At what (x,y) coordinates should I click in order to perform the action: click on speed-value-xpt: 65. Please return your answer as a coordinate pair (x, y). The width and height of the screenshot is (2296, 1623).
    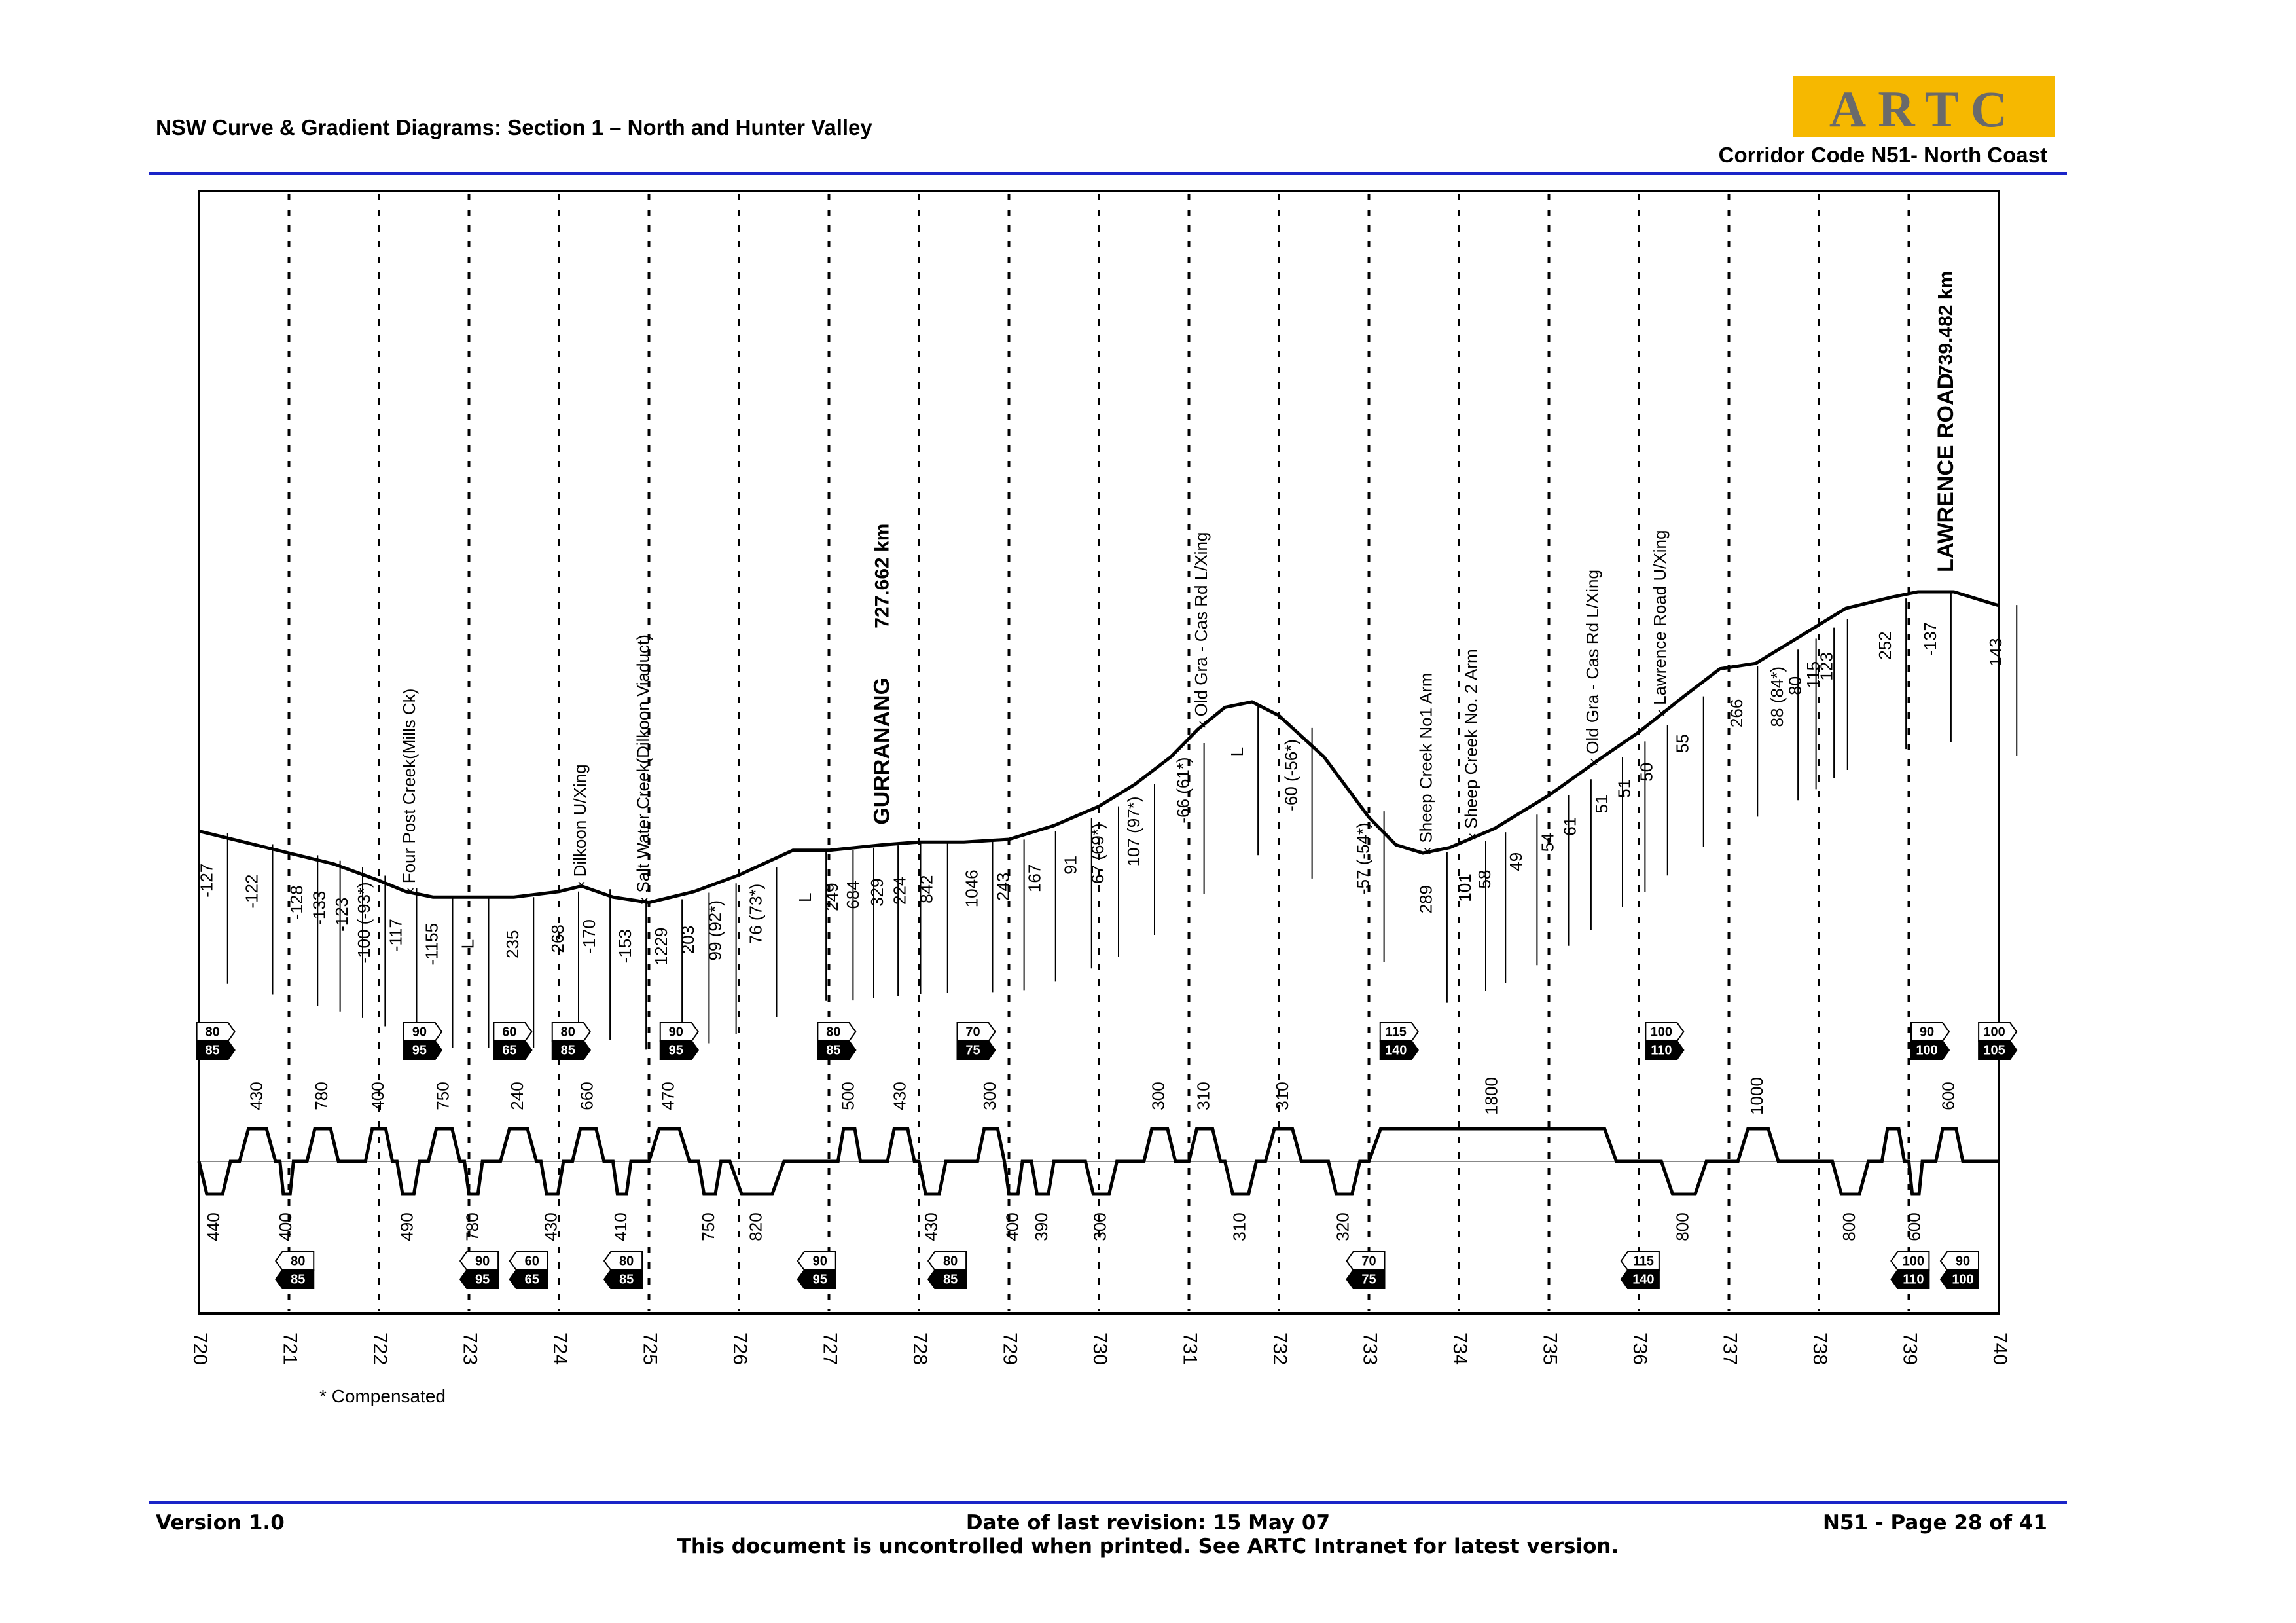
    Looking at the image, I should click on (509, 1050).